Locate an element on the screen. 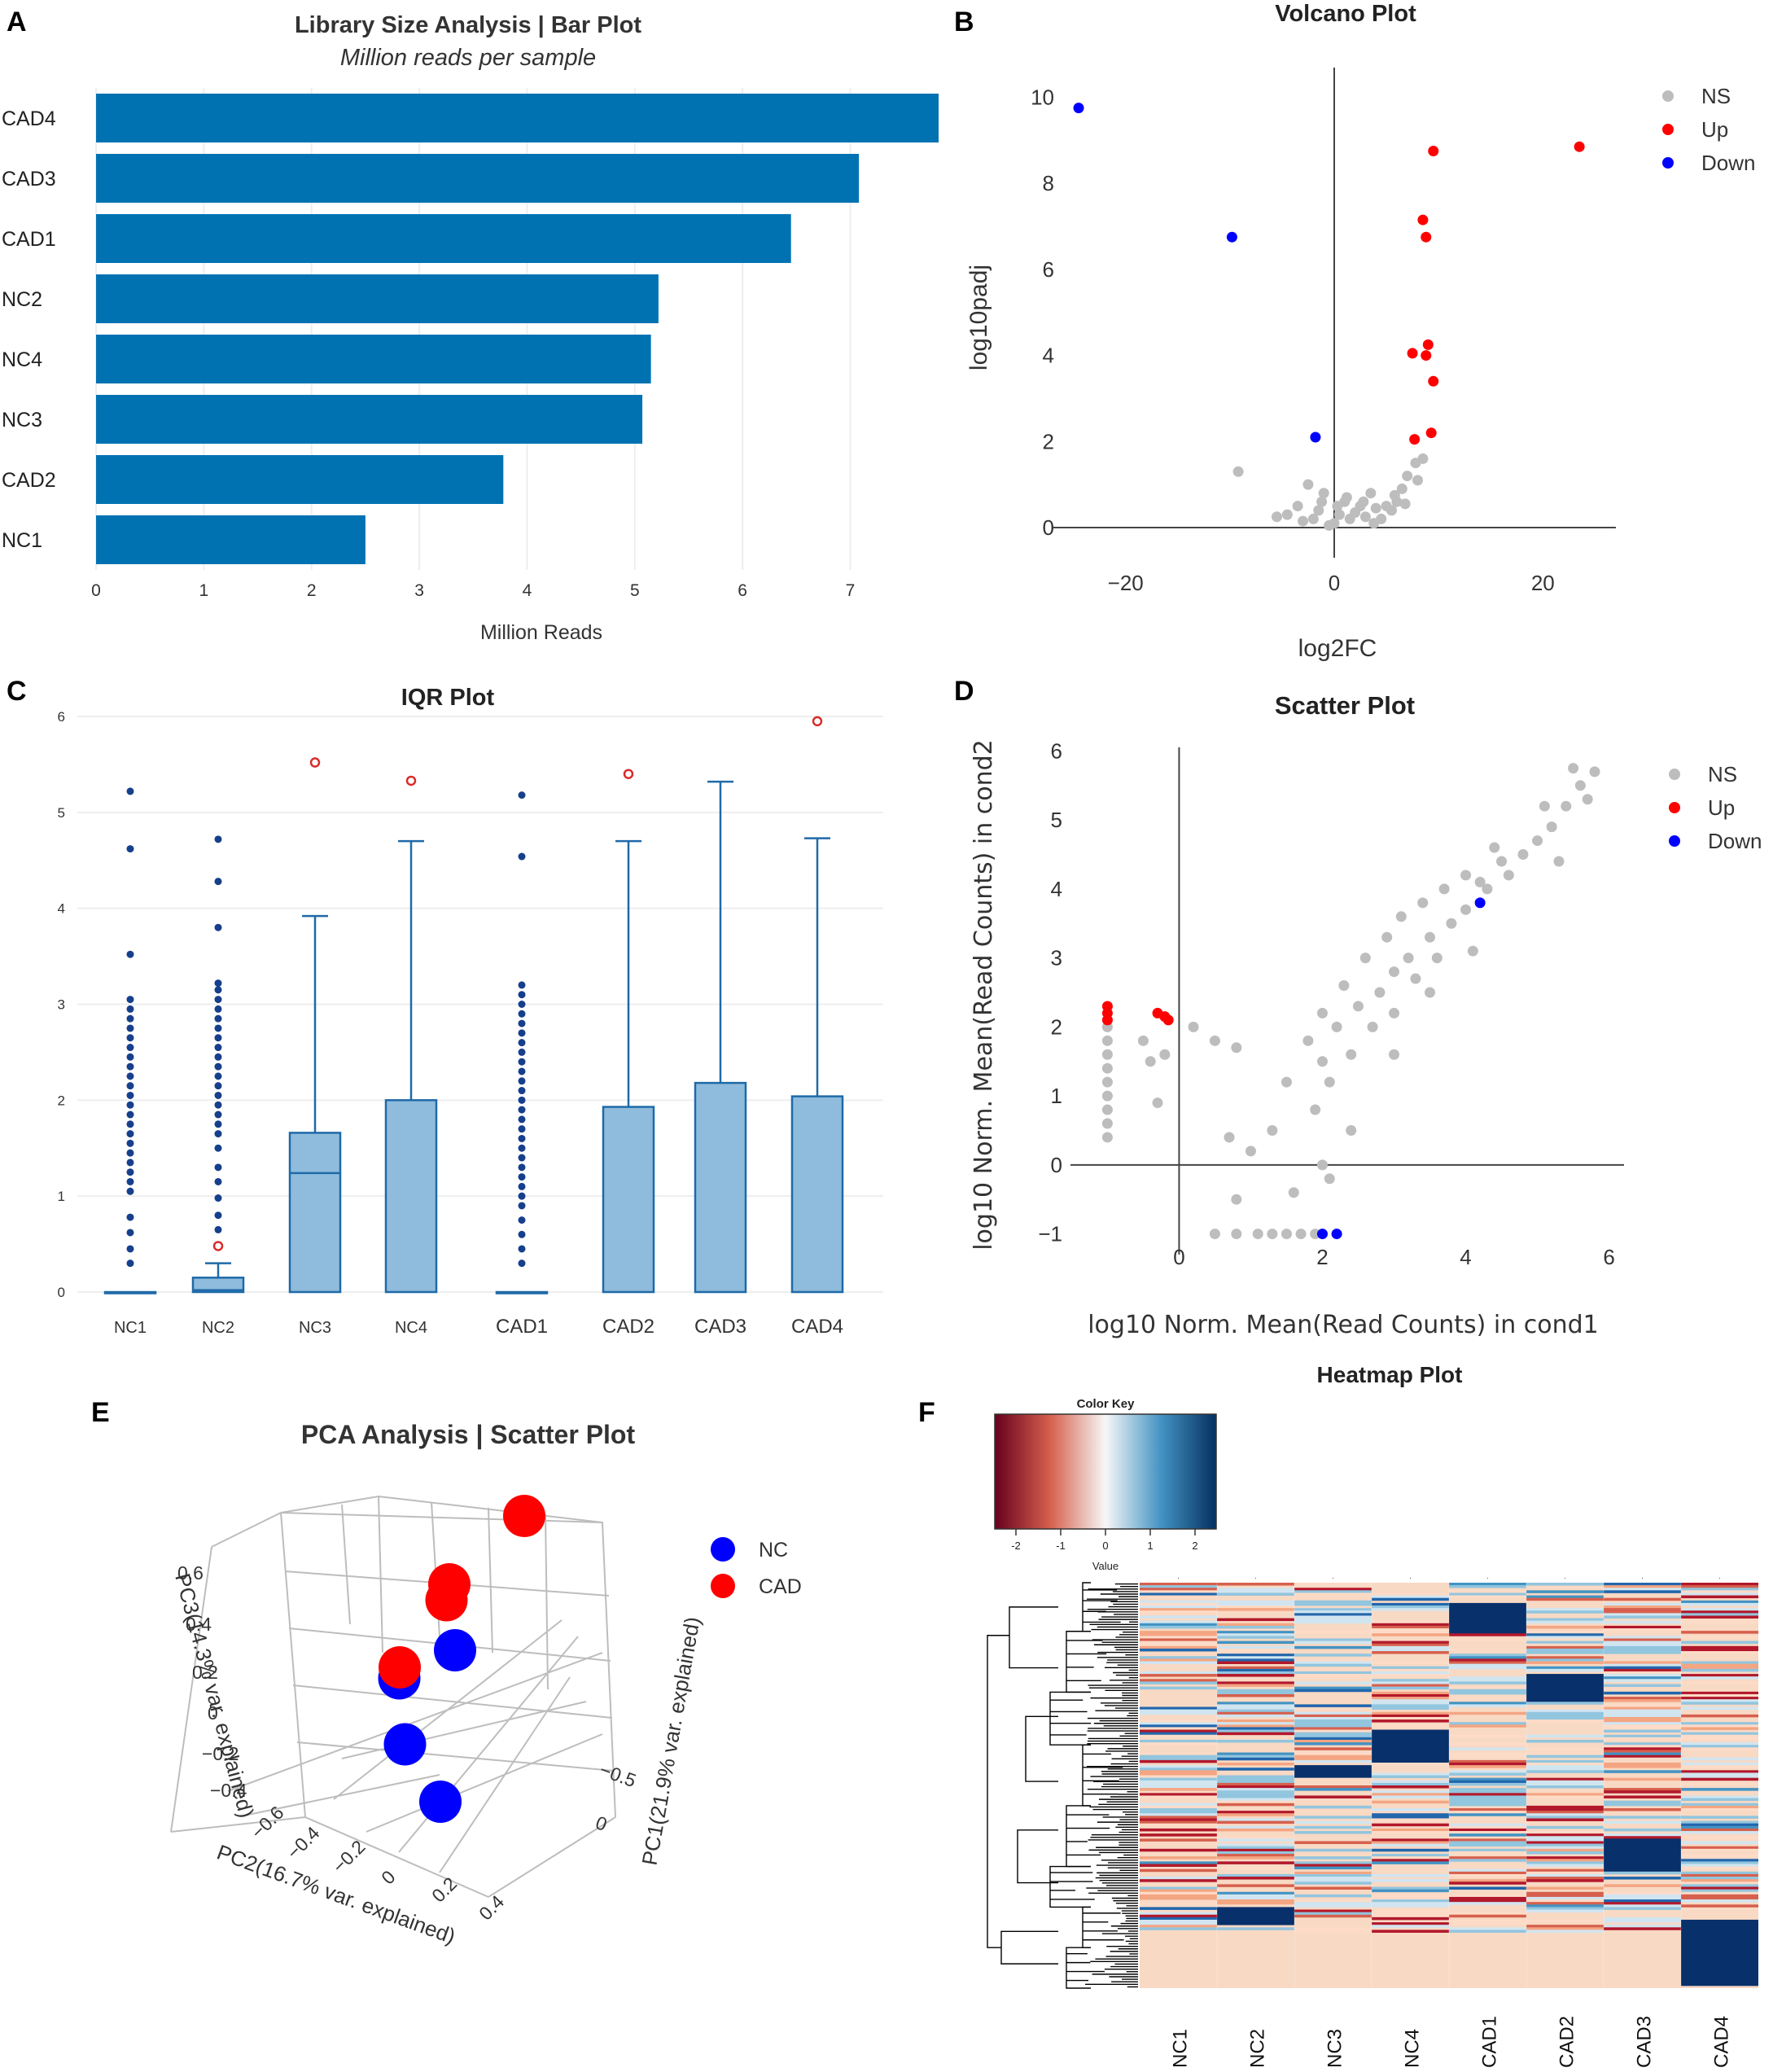 This screenshot has height=2072, width=1773. y-tick-label: 1 is located at coordinates (61, 1196).